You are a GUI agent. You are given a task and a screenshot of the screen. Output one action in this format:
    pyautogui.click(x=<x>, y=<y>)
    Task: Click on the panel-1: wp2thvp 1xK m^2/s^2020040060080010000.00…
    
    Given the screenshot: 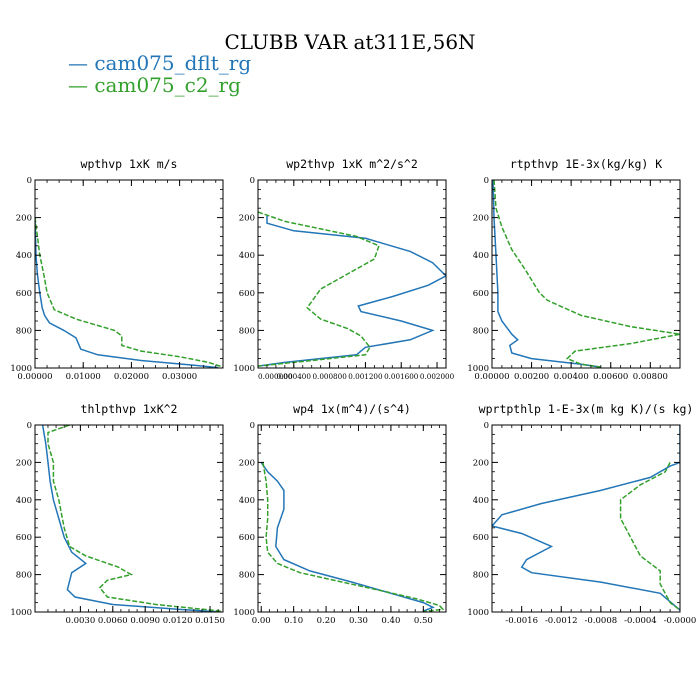 What is the action you would take?
    pyautogui.click(x=343, y=269)
    